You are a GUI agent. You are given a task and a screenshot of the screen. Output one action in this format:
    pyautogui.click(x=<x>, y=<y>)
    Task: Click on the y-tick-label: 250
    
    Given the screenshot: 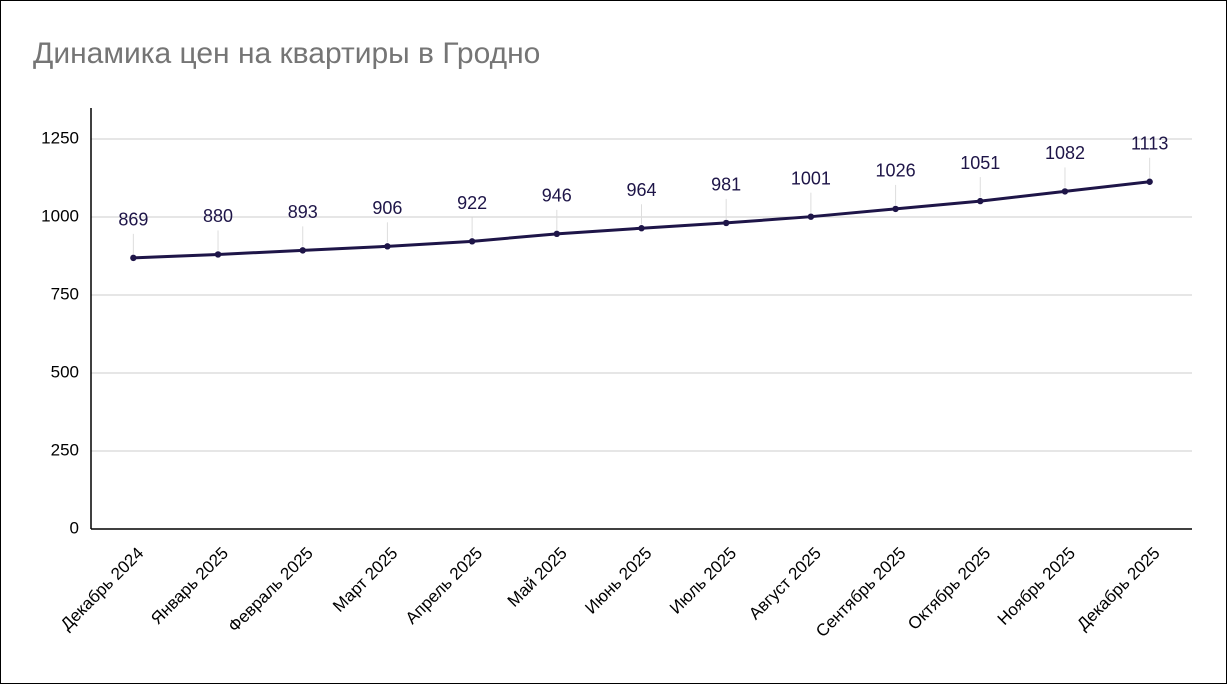 What is the action you would take?
    pyautogui.click(x=65, y=449)
    